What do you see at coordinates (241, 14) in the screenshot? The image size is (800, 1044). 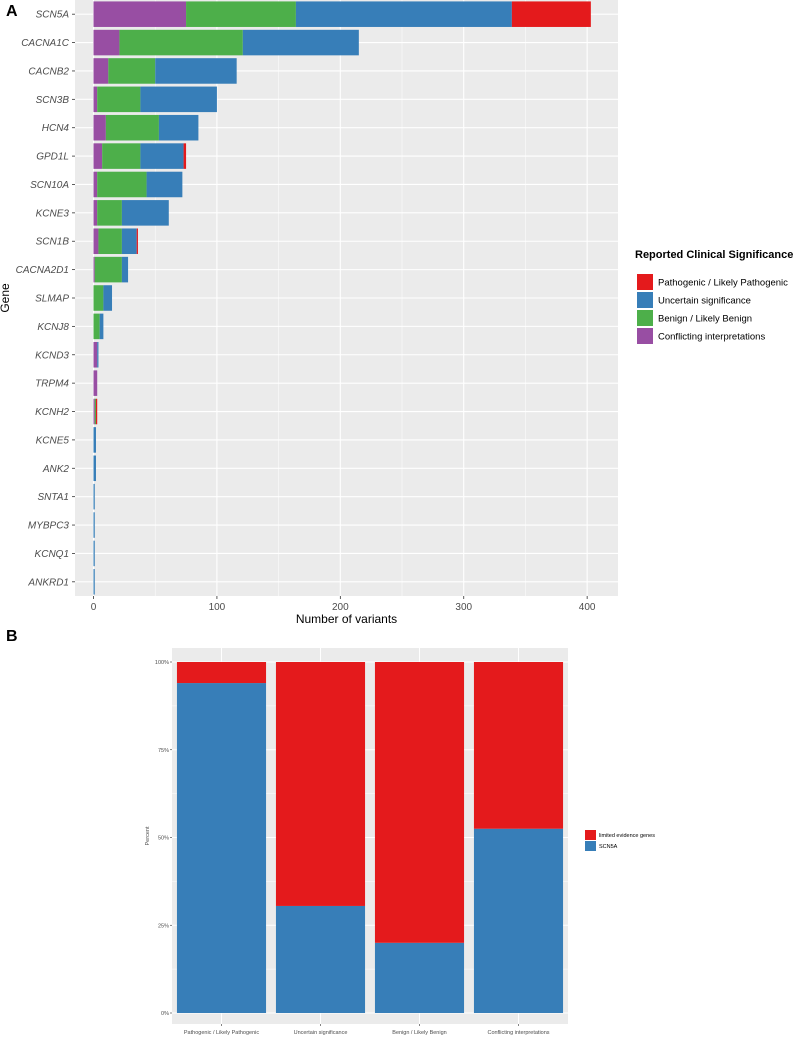 I see `bar-SCN5A-benign` at bounding box center [241, 14].